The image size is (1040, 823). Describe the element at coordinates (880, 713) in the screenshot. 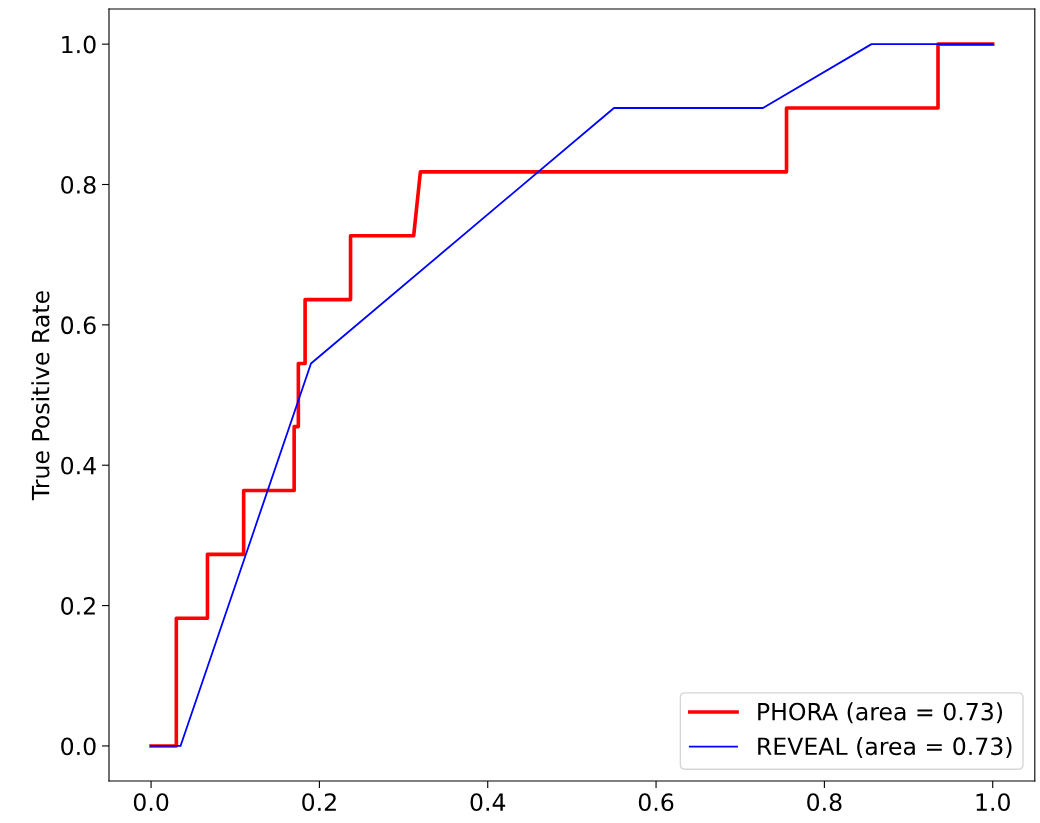

I see `legend-label: PHORA (area = 0.73)` at that location.